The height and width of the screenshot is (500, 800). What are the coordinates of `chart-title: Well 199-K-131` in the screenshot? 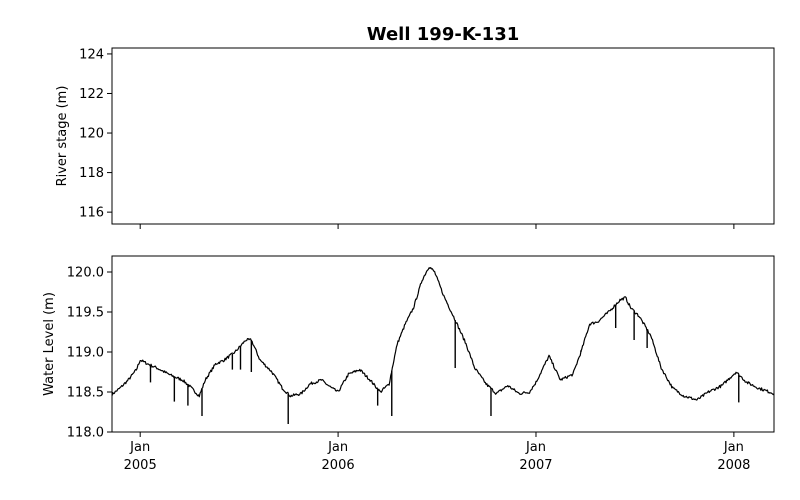 It's located at (443, 34).